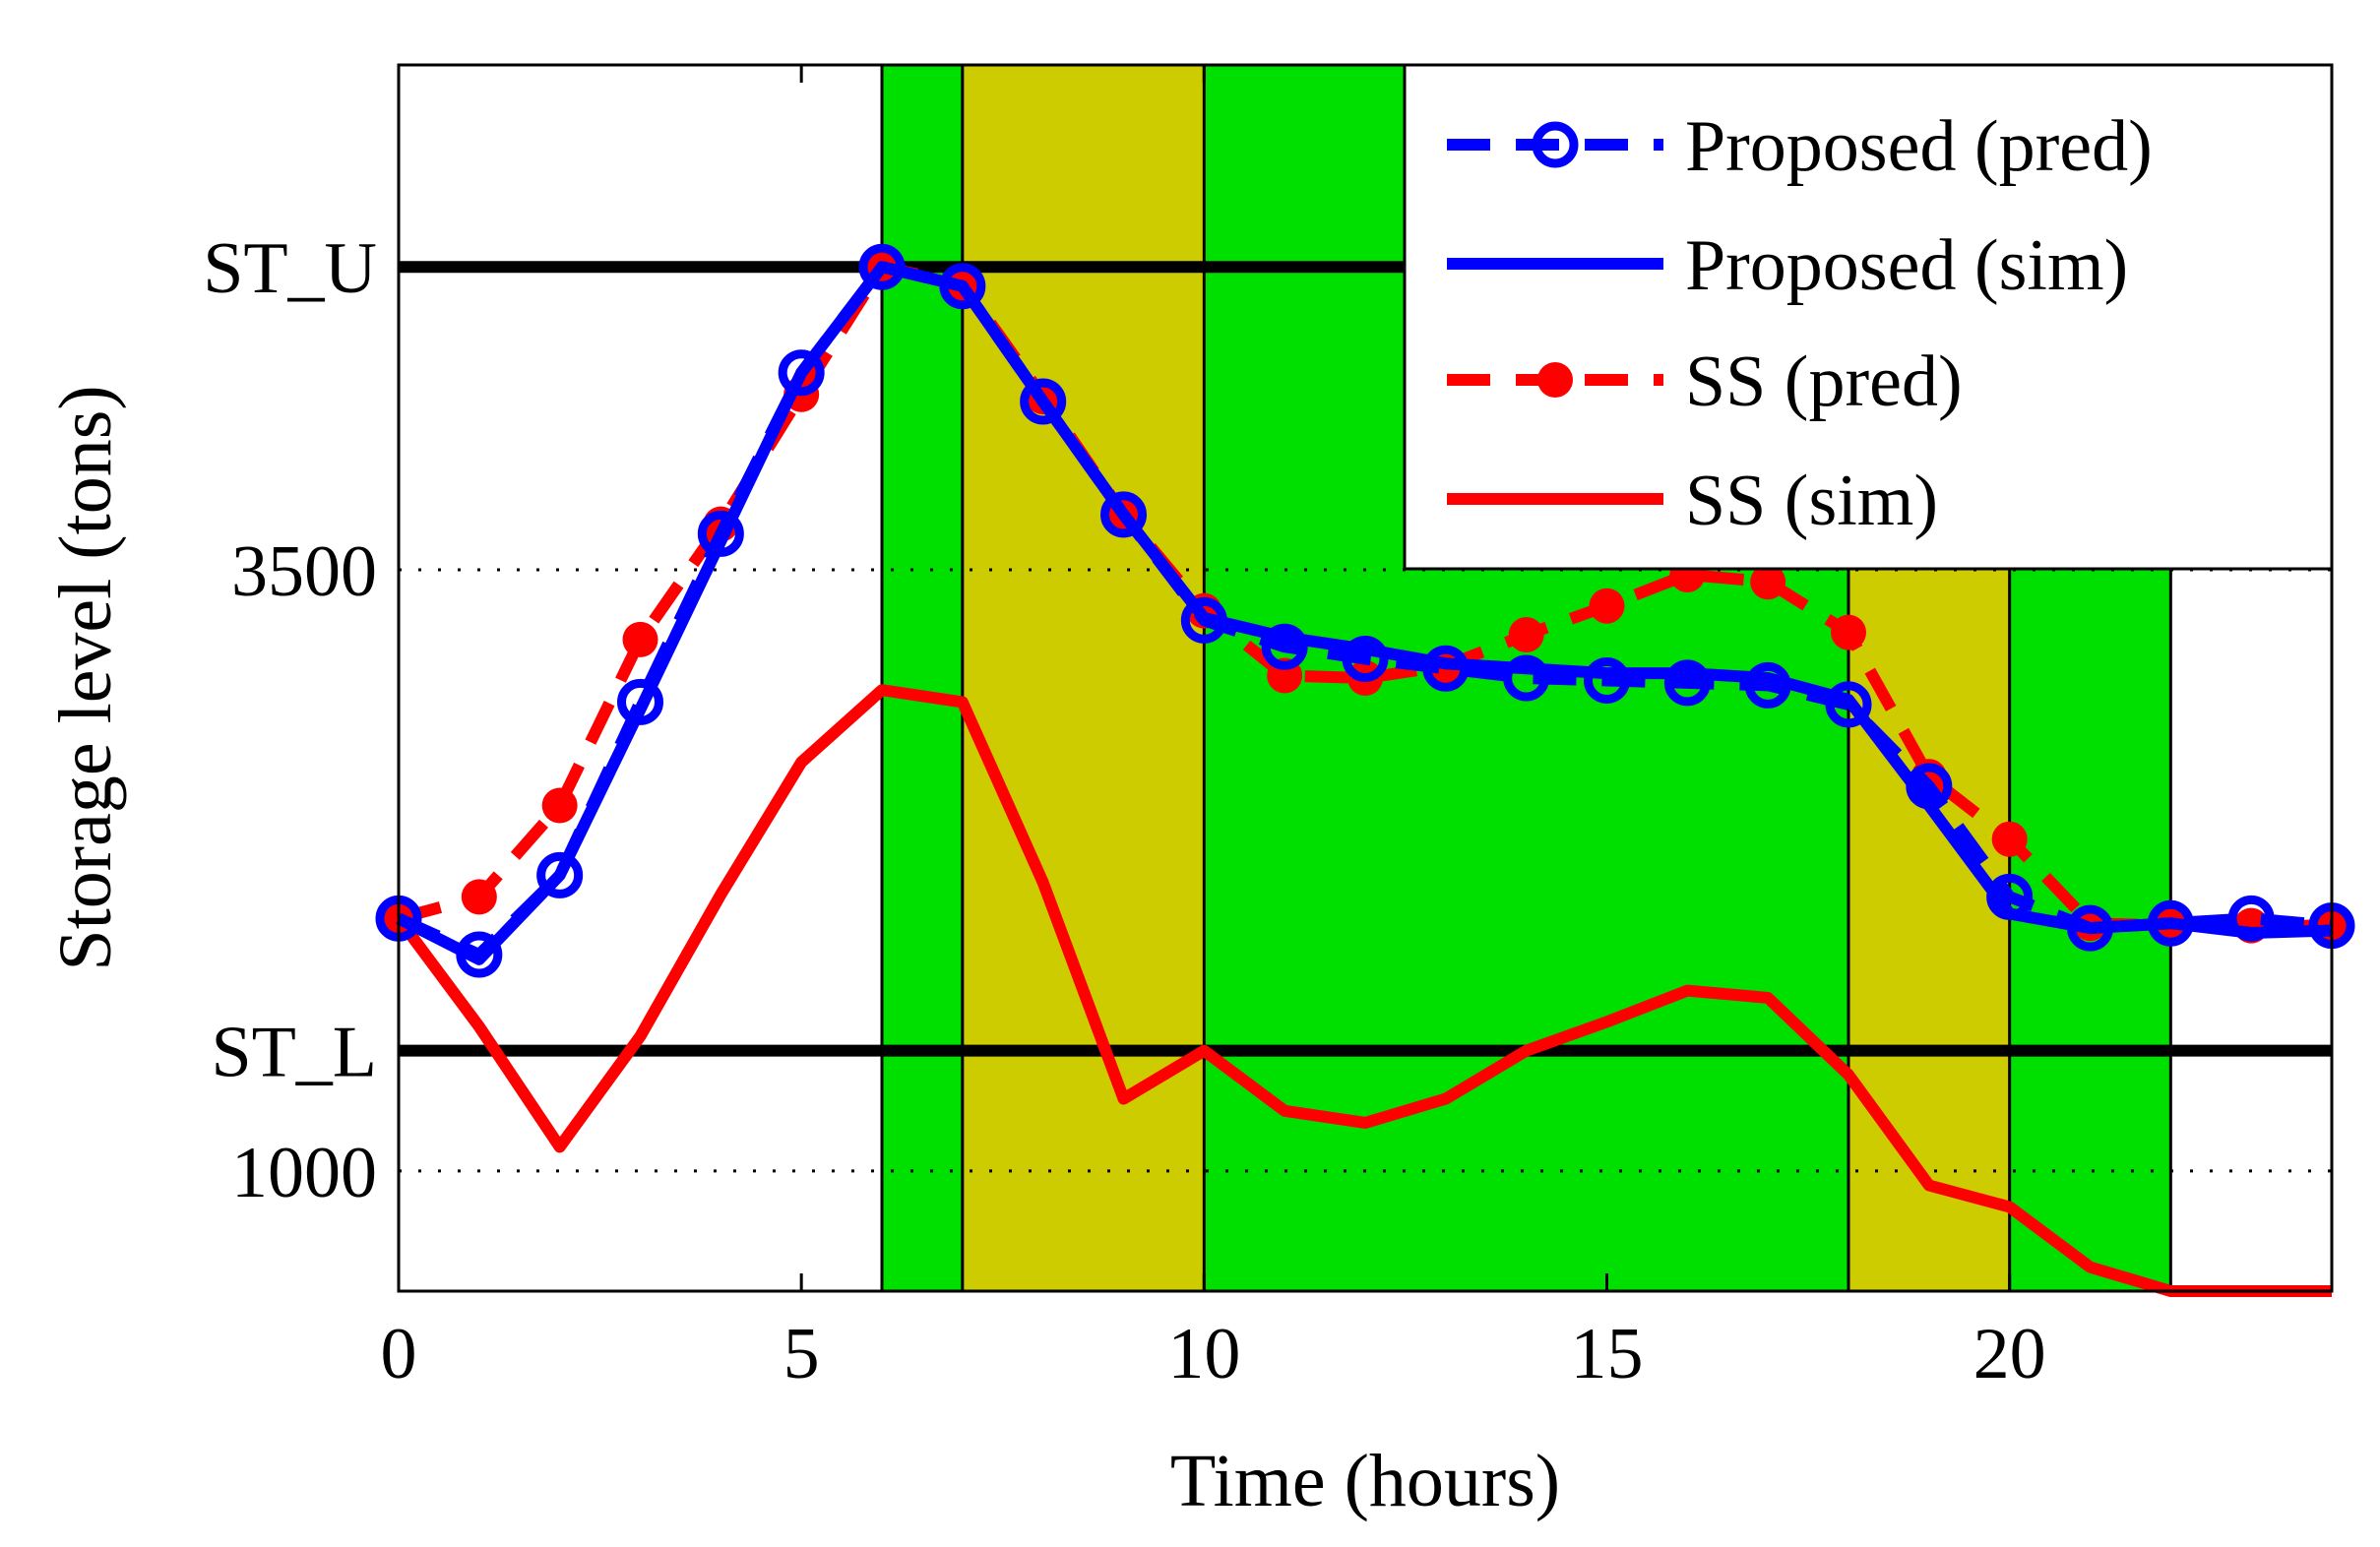  What do you see at coordinates (2009, 1354) in the screenshot?
I see `x-tick-label: 20` at bounding box center [2009, 1354].